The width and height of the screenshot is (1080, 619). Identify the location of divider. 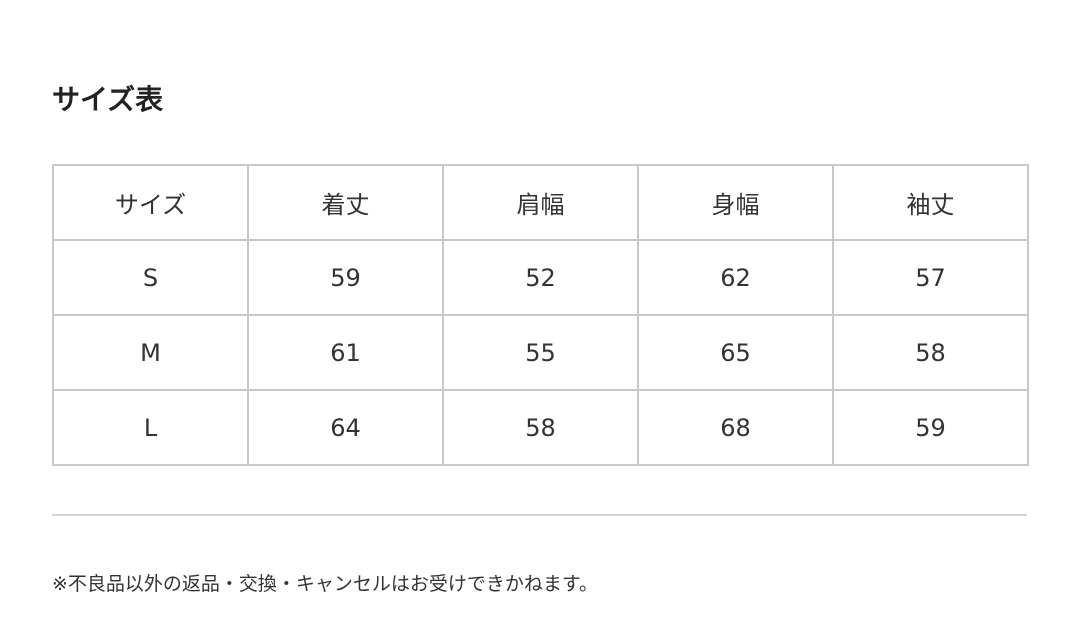
(539, 515).